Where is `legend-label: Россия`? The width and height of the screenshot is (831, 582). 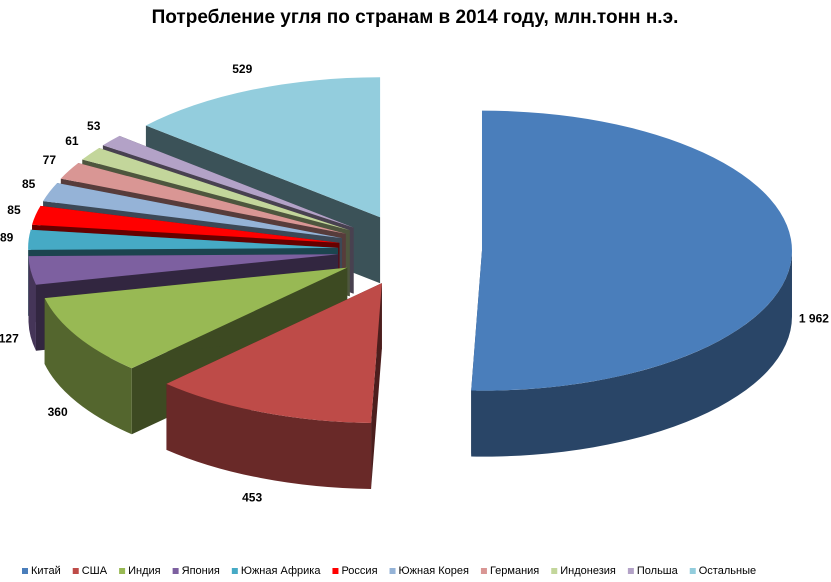
legend-label: Россия is located at coordinates (359, 571).